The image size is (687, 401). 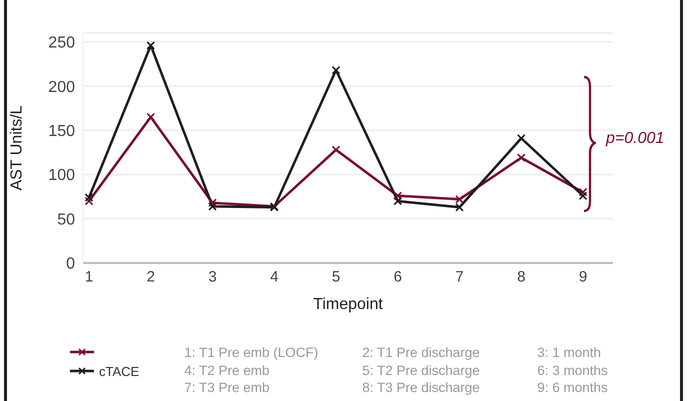 I want to click on text: 5: T2 Pre discharge, so click(x=421, y=370).